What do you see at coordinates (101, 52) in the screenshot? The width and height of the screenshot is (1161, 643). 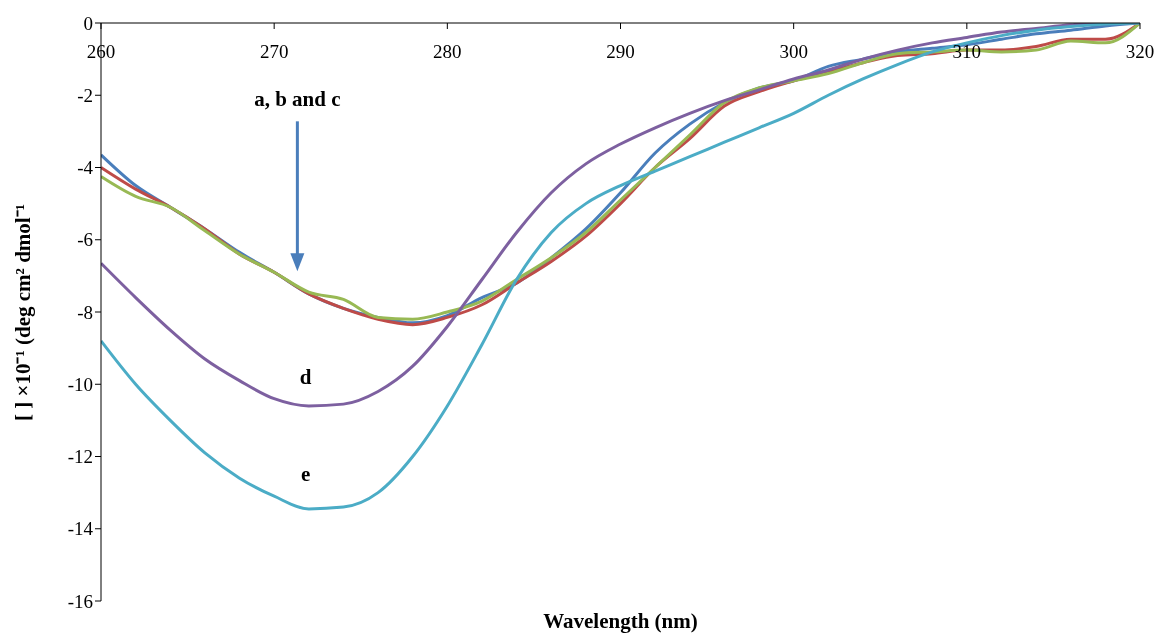 I see `x-tick-label: 260` at bounding box center [101, 52].